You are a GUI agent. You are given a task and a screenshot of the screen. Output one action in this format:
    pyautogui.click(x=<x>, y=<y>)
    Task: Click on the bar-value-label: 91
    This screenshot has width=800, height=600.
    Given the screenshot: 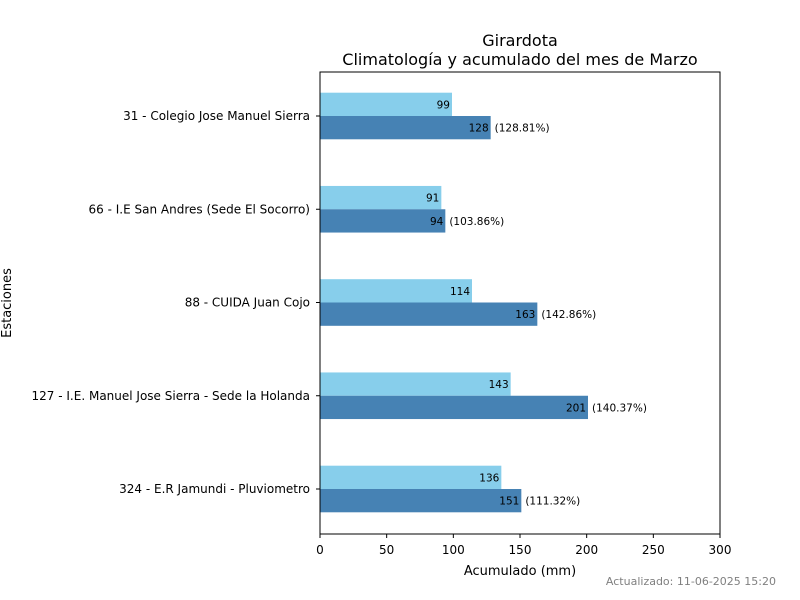 What is the action you would take?
    pyautogui.click(x=432, y=199)
    